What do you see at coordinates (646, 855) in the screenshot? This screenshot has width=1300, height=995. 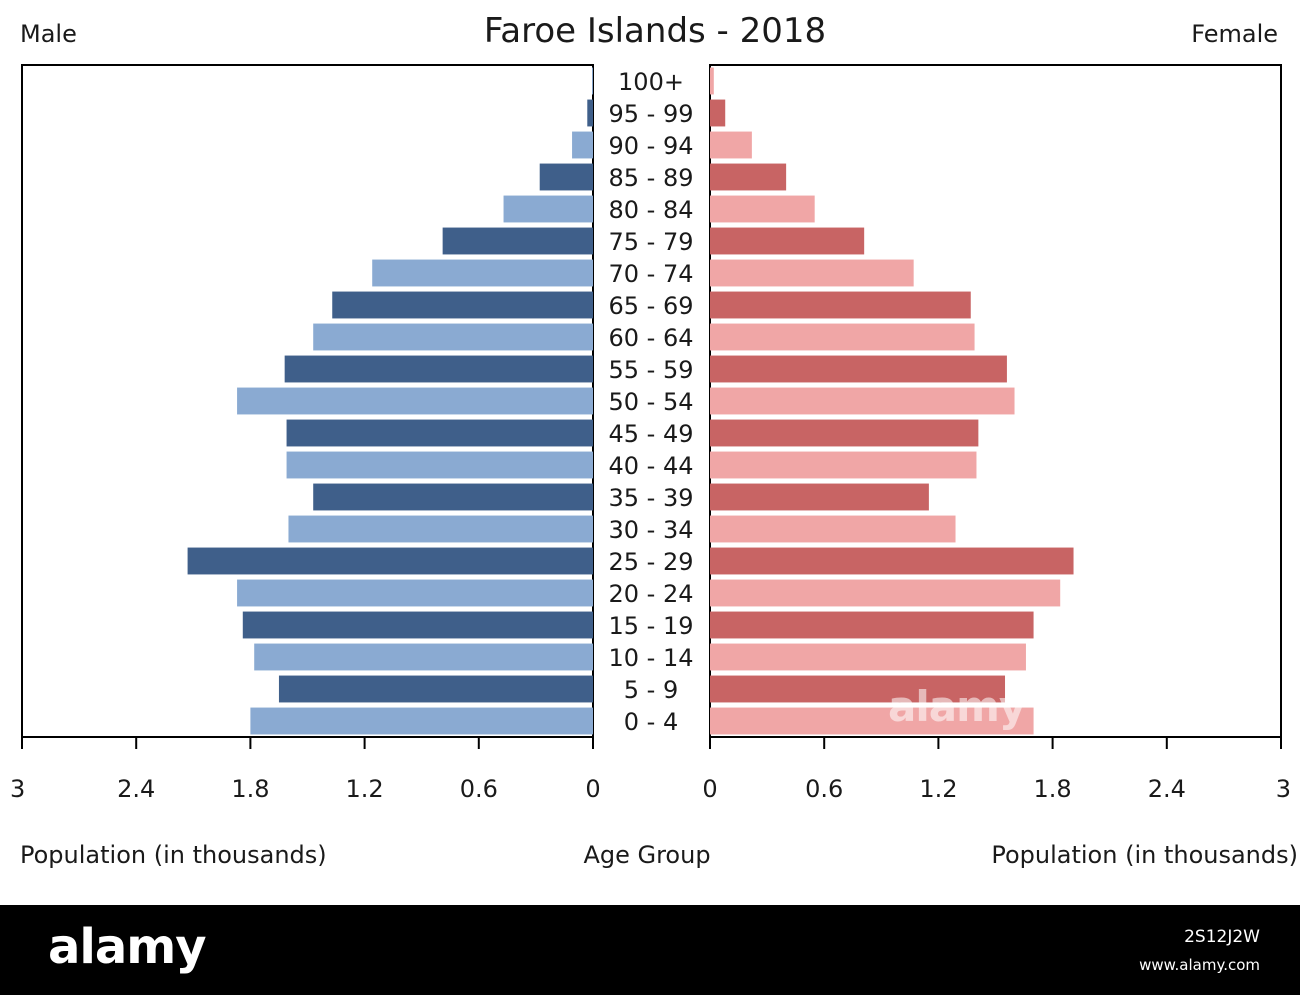 I see `age-group-axis-label: Age Group` at bounding box center [646, 855].